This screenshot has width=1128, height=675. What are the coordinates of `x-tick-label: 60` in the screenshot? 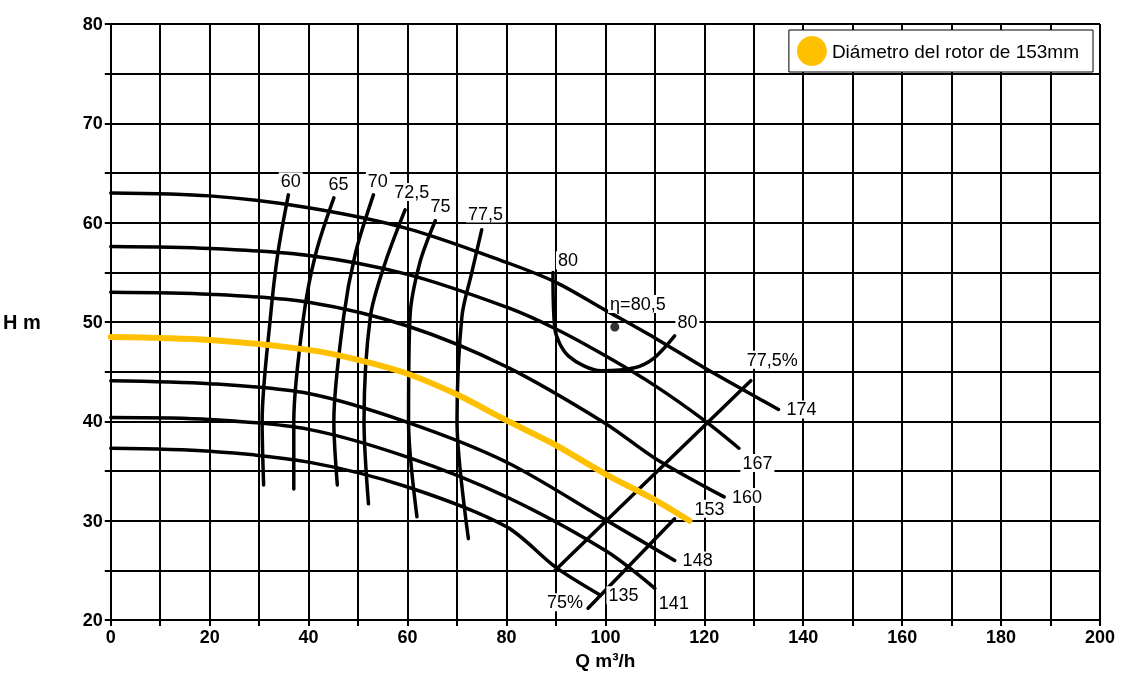 It's located at (407, 637).